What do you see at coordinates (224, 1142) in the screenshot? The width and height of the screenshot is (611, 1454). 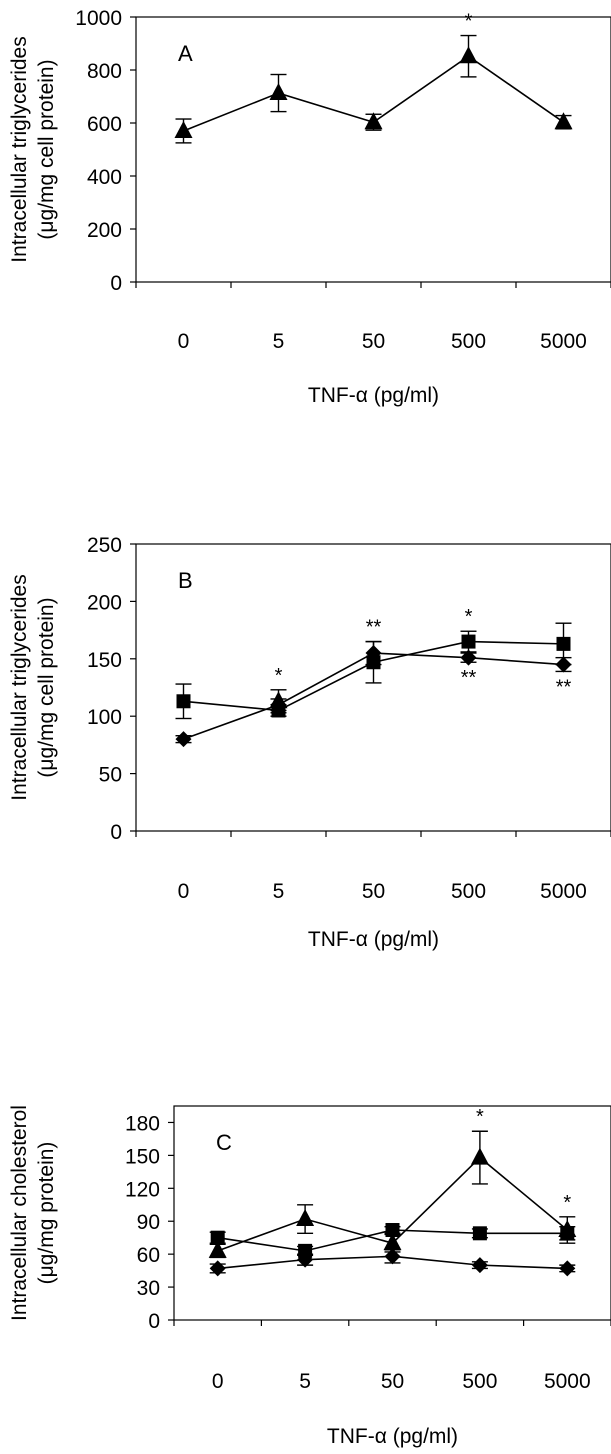 I see `panel-label: C` at bounding box center [224, 1142].